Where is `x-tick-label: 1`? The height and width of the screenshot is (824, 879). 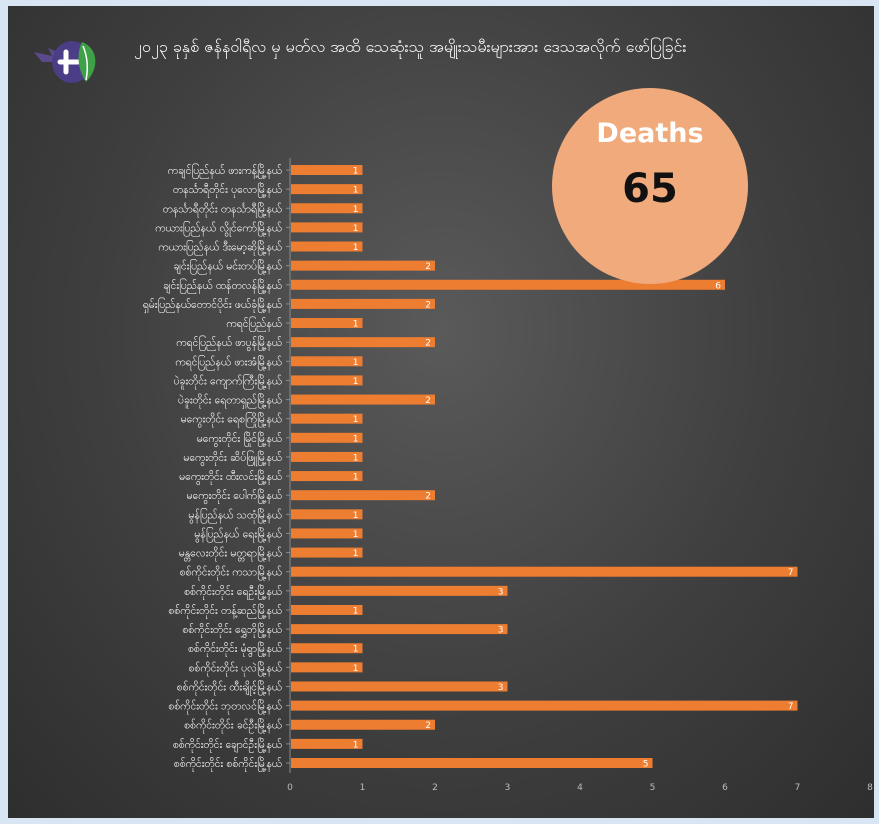
x-tick-label: 1 is located at coordinates (363, 788).